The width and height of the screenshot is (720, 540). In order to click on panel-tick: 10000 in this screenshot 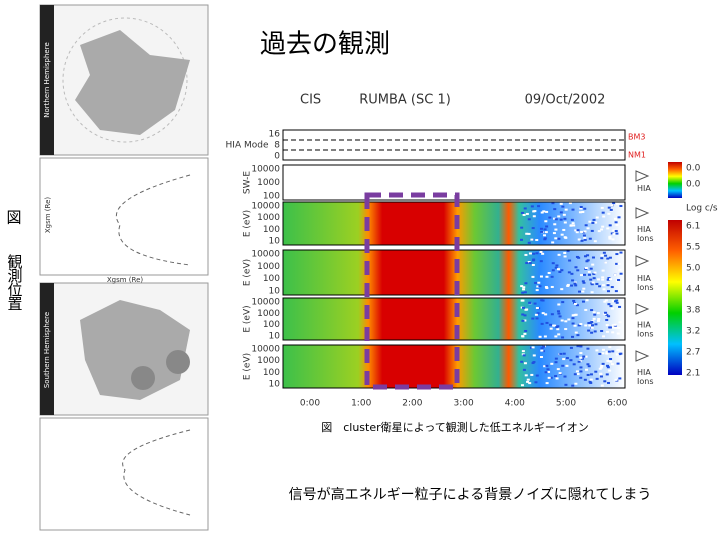, I will do `click(265, 255)`.